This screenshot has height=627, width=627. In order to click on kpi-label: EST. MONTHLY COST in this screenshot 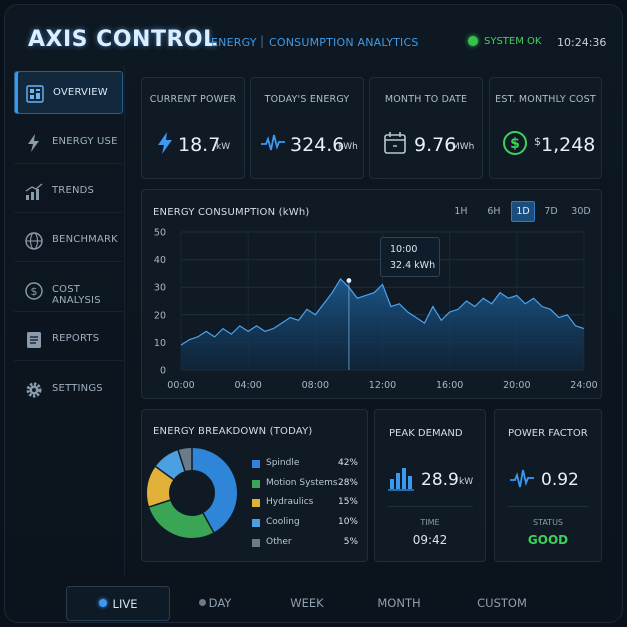, I will do `click(545, 99)`.